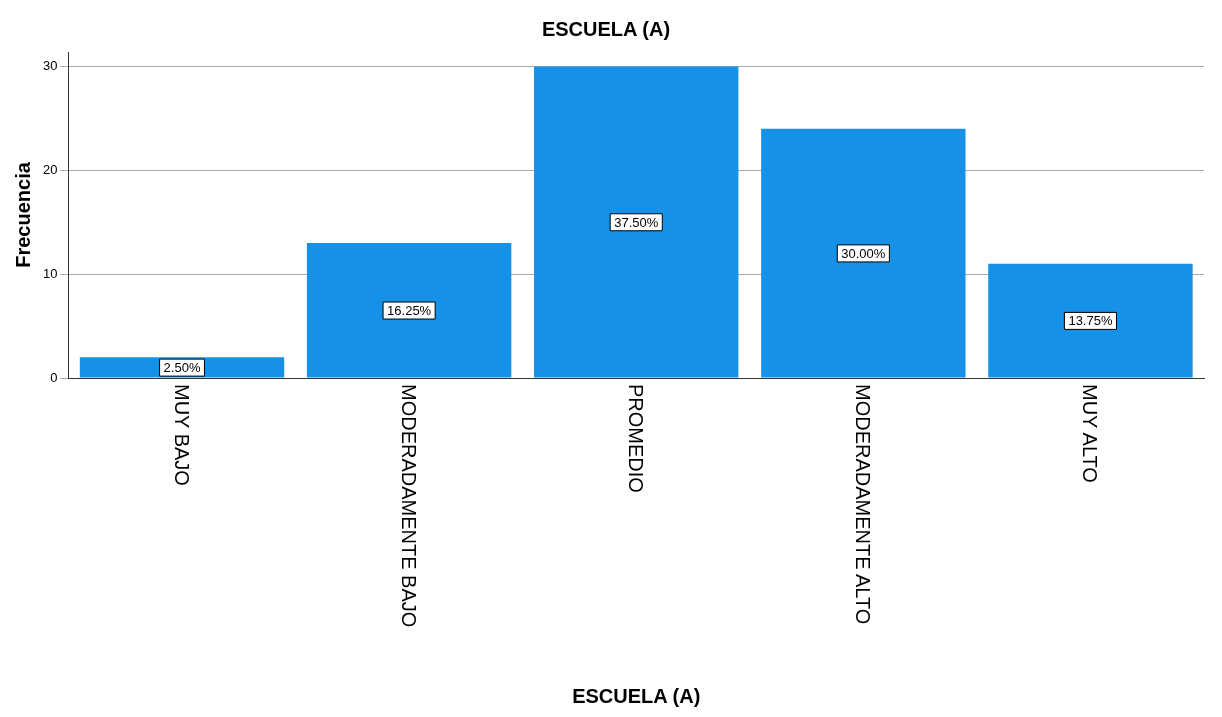 The width and height of the screenshot is (1222, 717). Describe the element at coordinates (22, 214) in the screenshot. I see `y-axis-title: Frecuencia` at that location.